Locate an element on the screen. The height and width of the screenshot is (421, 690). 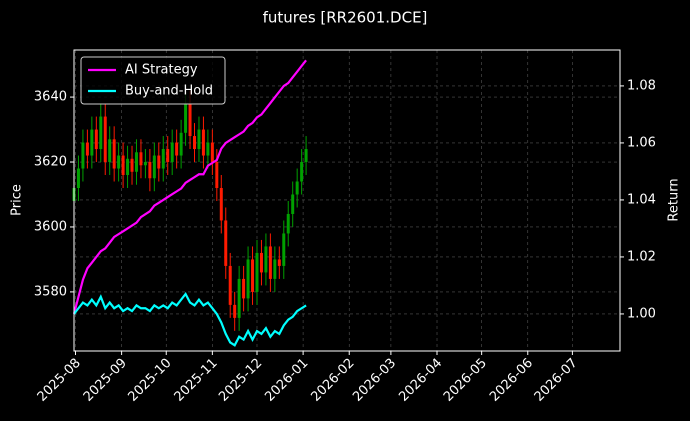
line-series is located at coordinates (190, 319).